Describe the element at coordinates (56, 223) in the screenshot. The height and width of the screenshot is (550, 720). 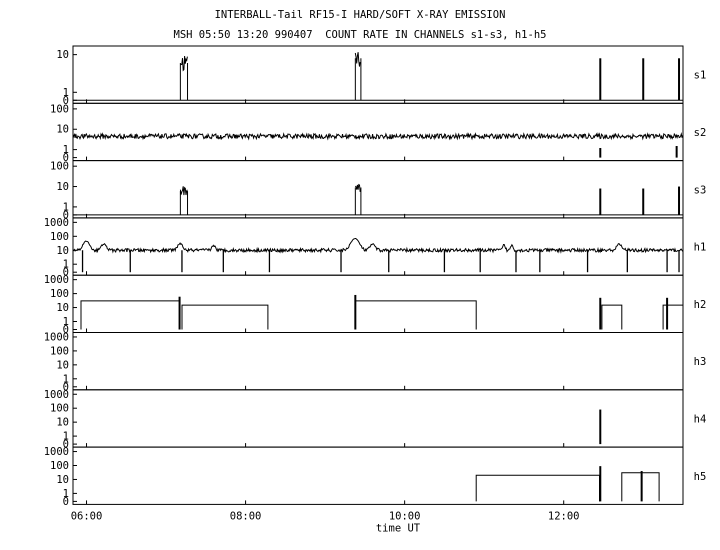
I see `ytick-label-h1-4: 1000` at that location.